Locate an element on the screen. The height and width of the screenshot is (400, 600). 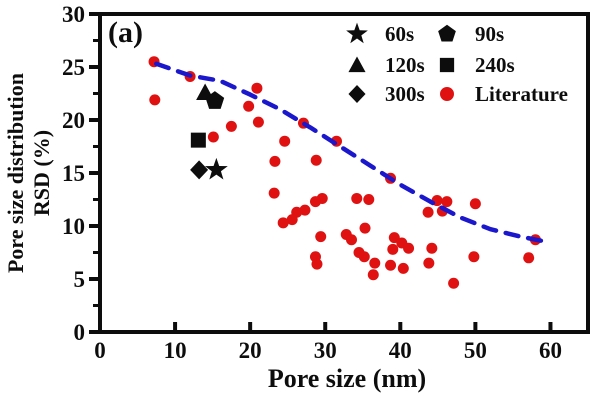
marker-60s is located at coordinates (216, 168).